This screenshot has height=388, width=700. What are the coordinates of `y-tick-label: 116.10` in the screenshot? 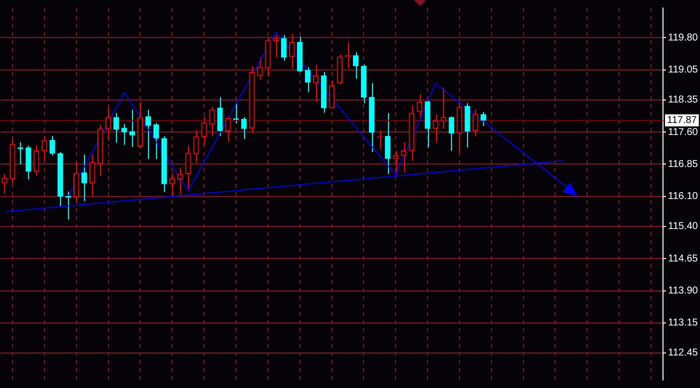 It's located at (683, 196).